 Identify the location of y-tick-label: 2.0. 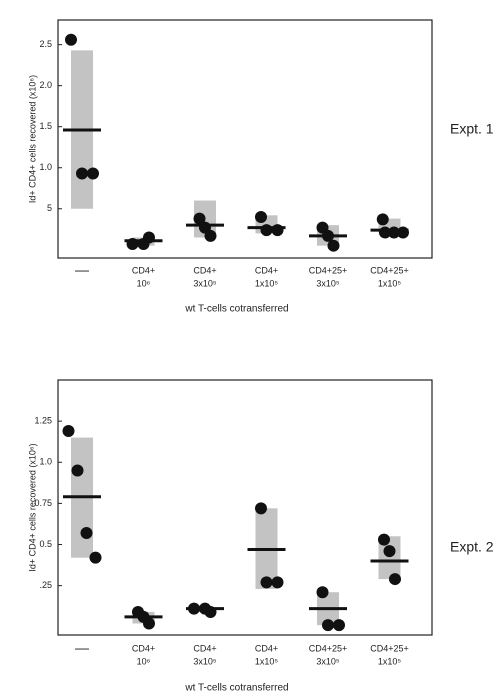
(45, 85).